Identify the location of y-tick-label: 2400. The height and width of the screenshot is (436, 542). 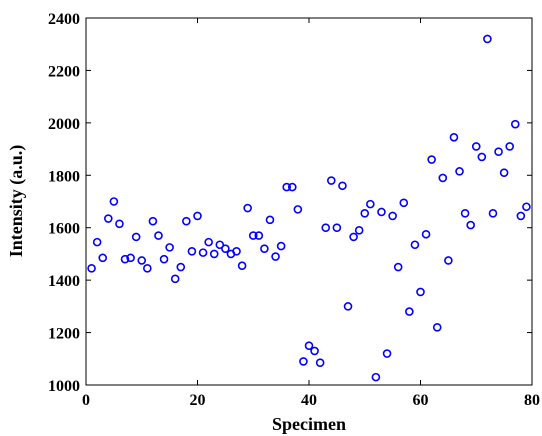
(64, 19).